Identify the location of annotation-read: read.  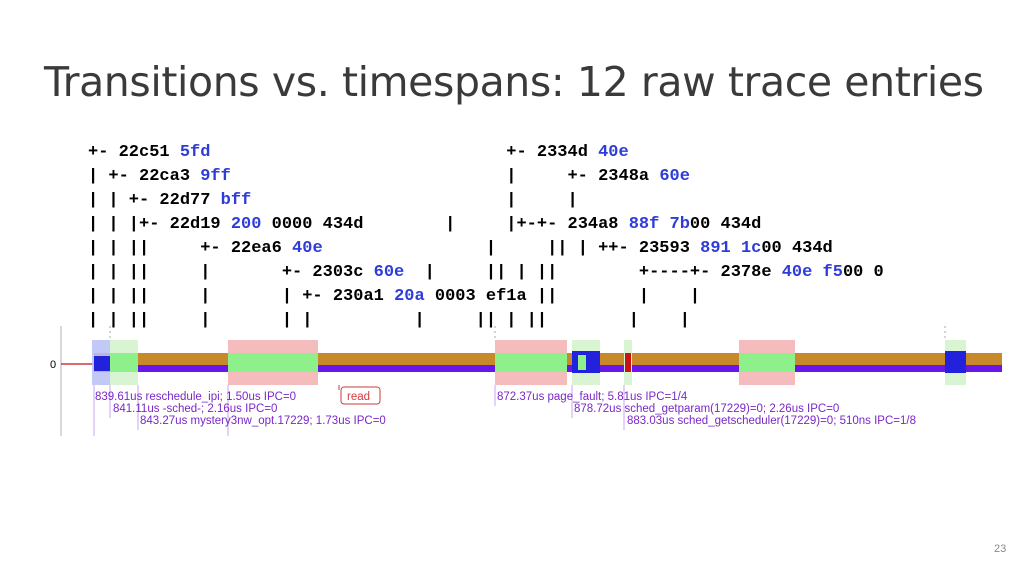
(358, 397).